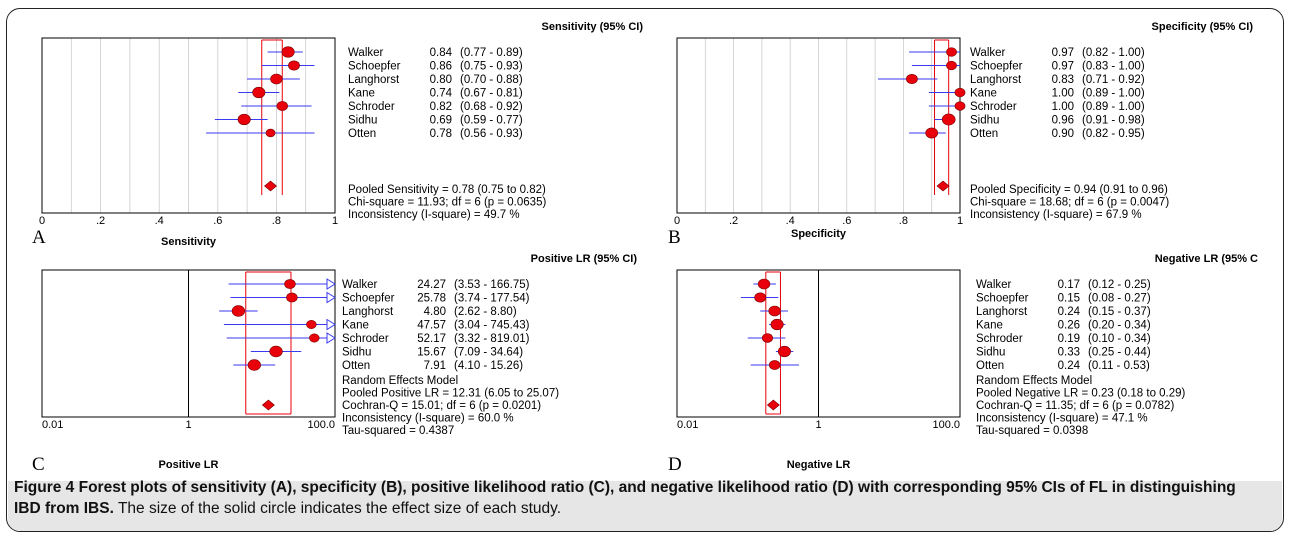 The image size is (1292, 540). Describe the element at coordinates (331, 284) in the screenshot. I see `ci-arrow-icon` at that location.